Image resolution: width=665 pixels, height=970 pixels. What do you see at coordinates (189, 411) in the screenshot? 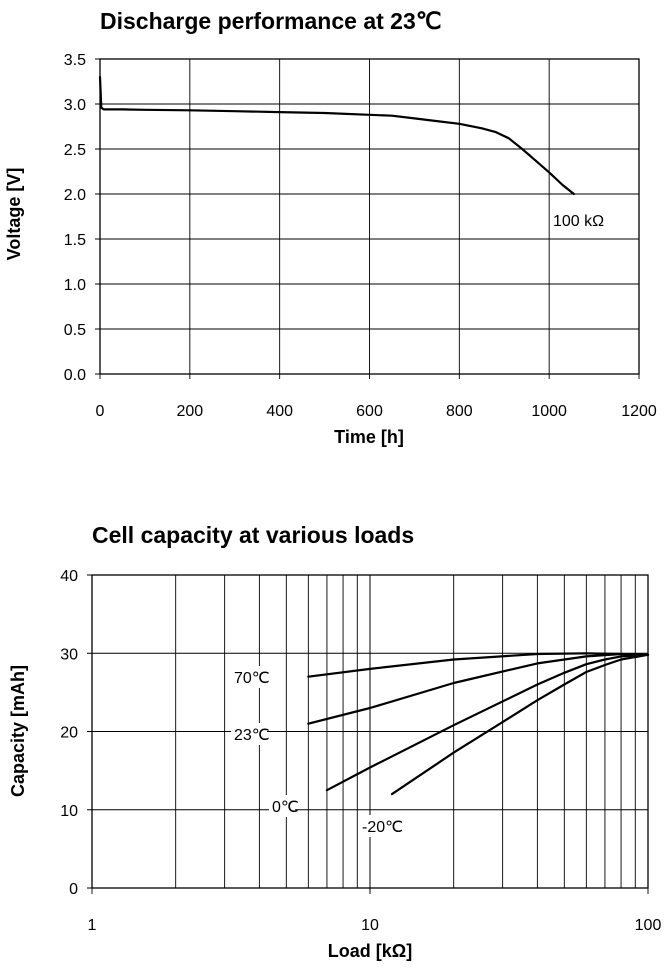
I see `discharge-x-tick-label: 200` at bounding box center [189, 411].